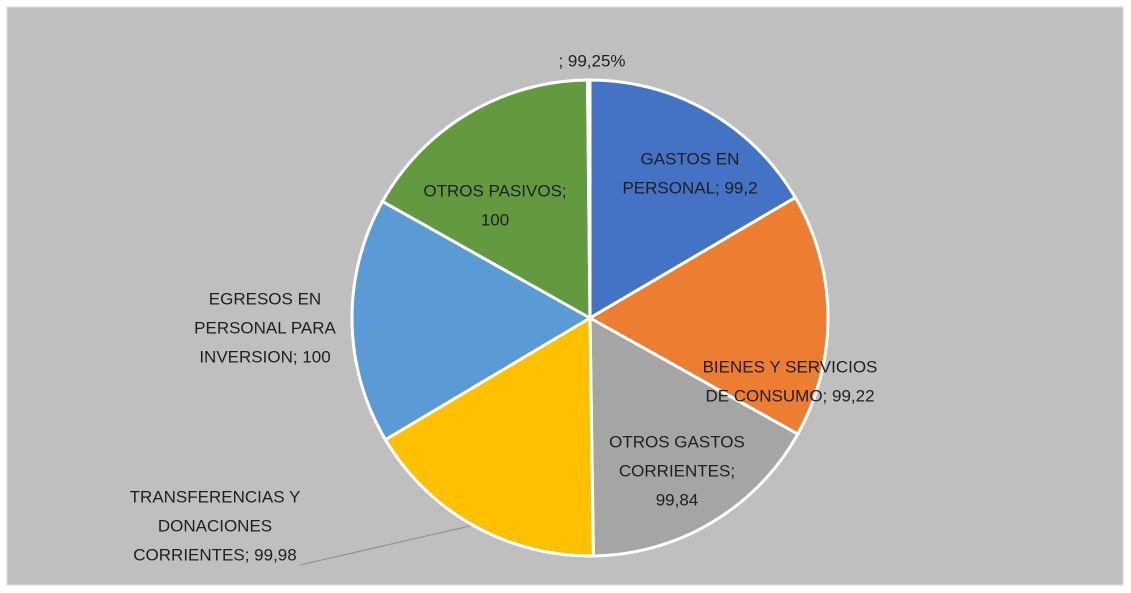 This screenshot has height=593, width=1131. Describe the element at coordinates (690, 158) in the screenshot. I see `data-label: GASTOS EN` at that location.